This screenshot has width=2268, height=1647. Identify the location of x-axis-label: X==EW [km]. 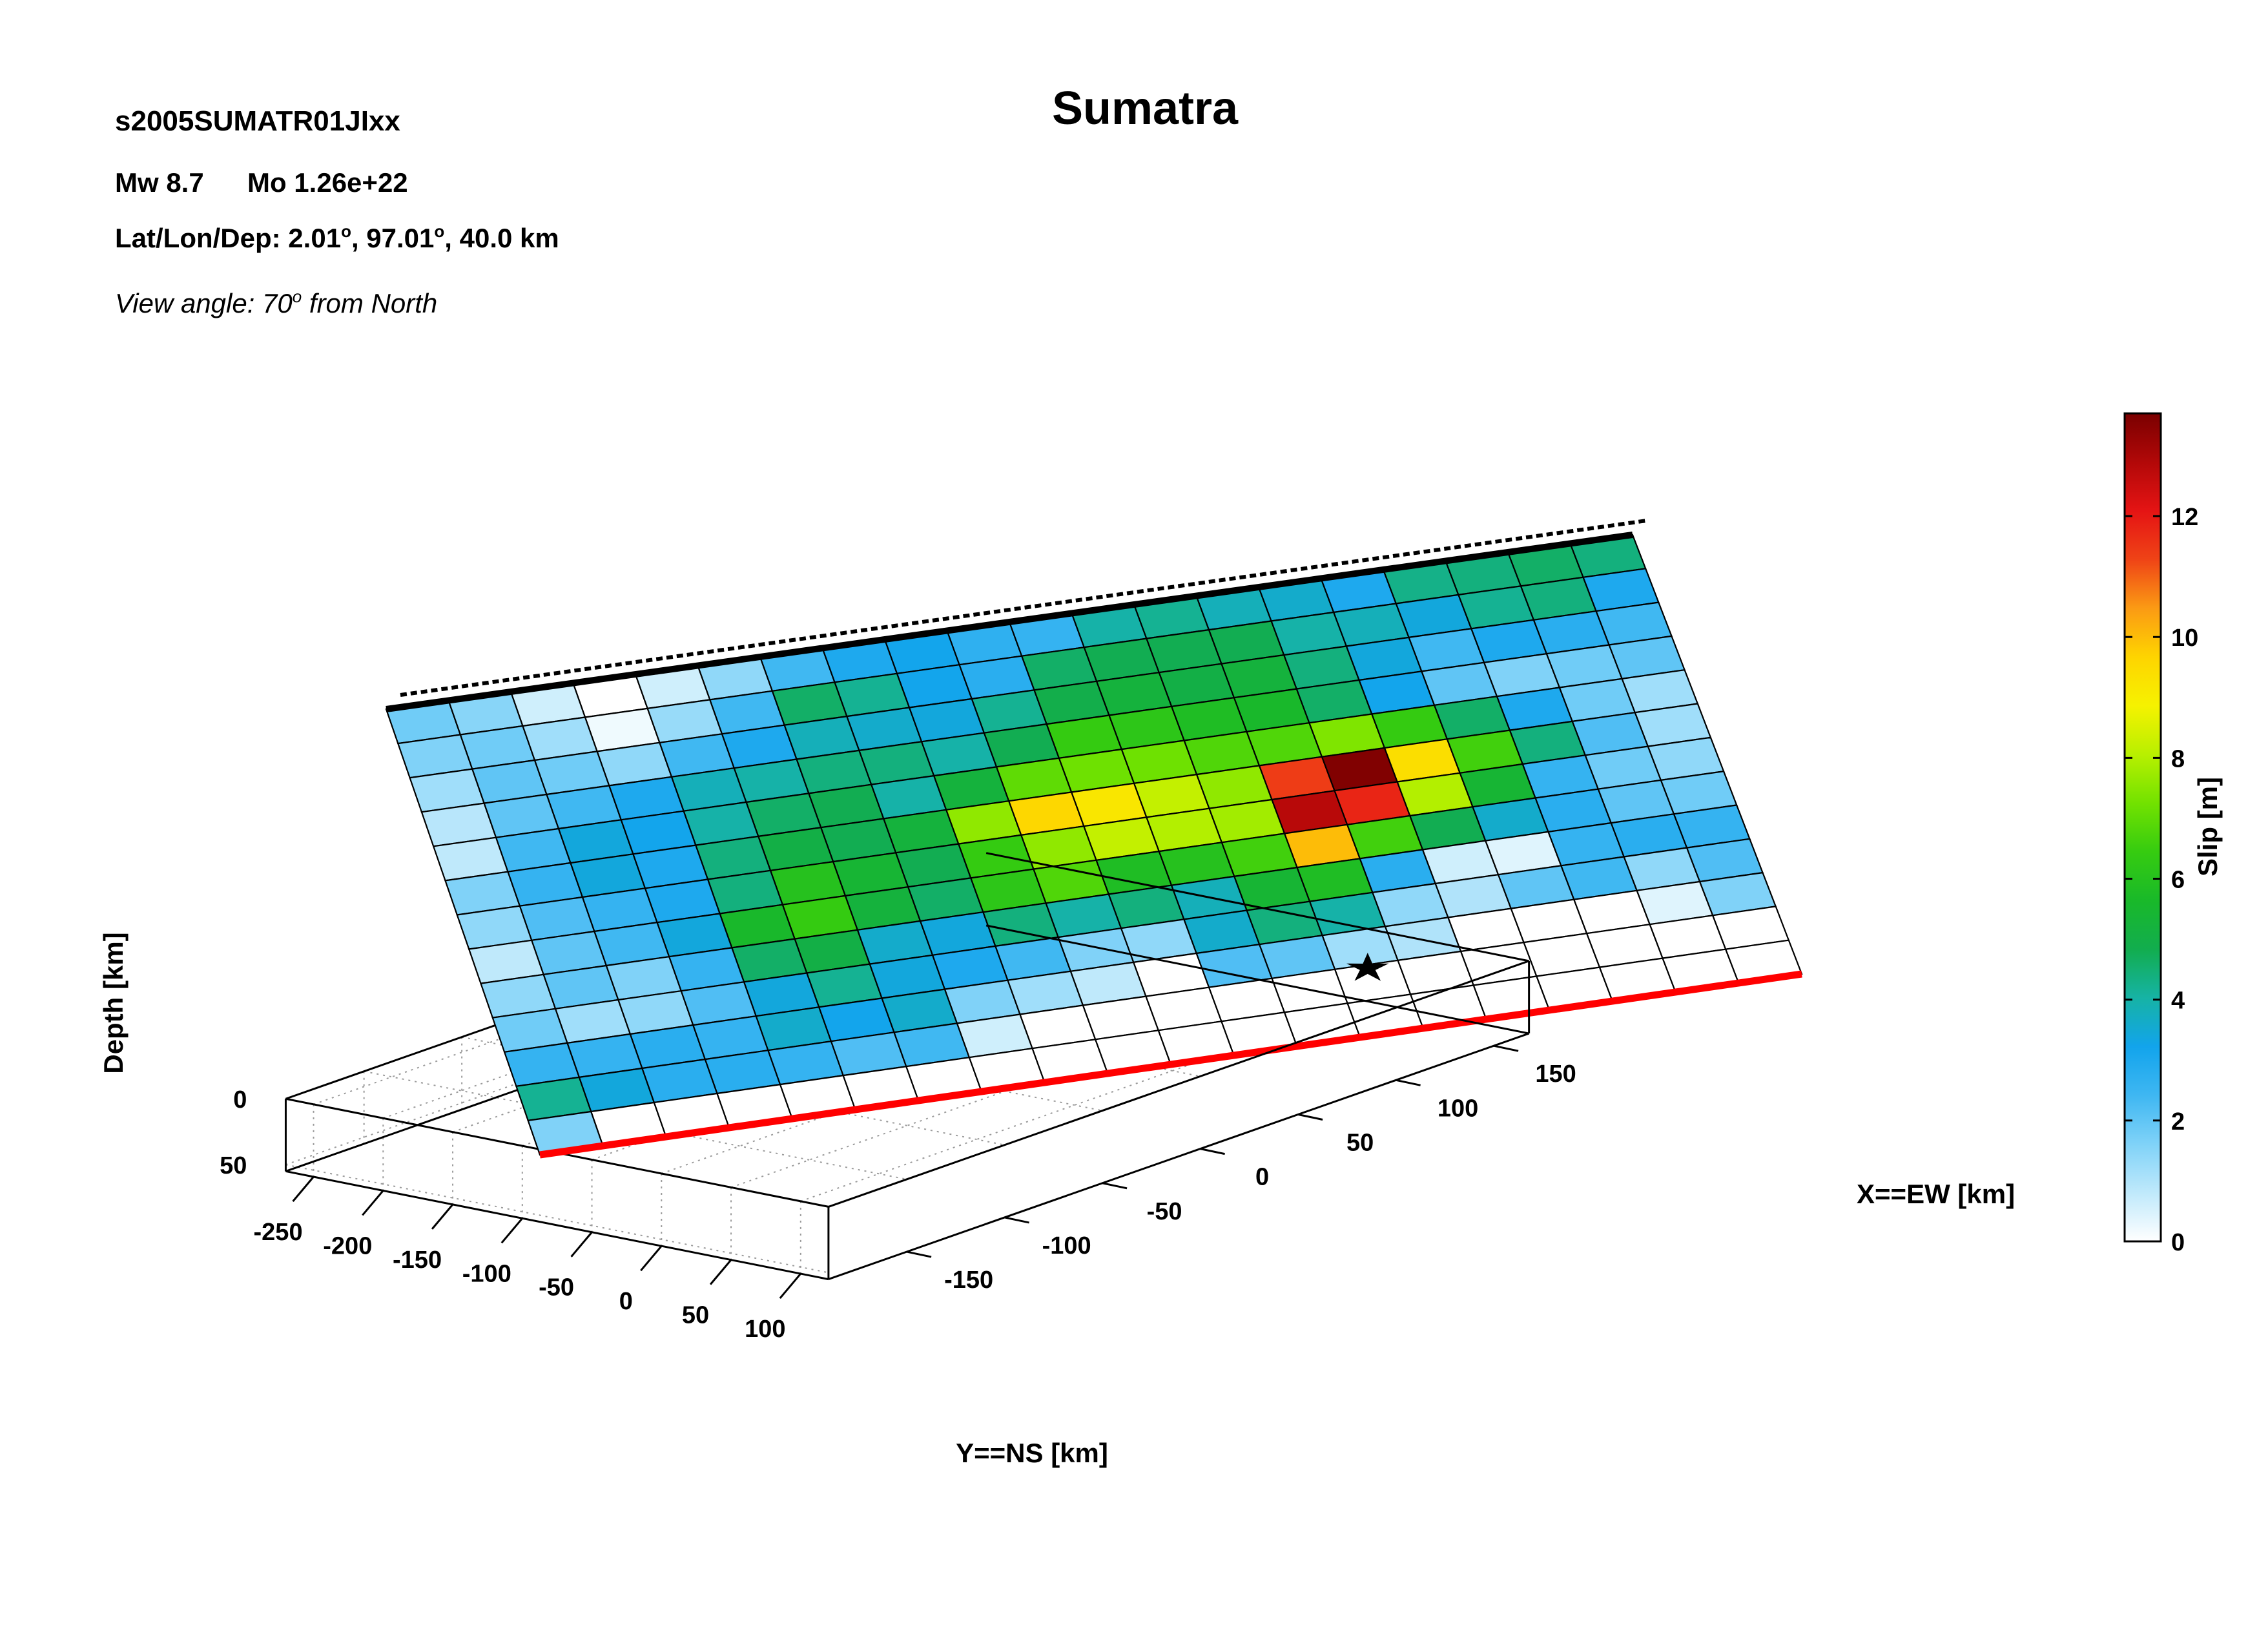
(1936, 1194).